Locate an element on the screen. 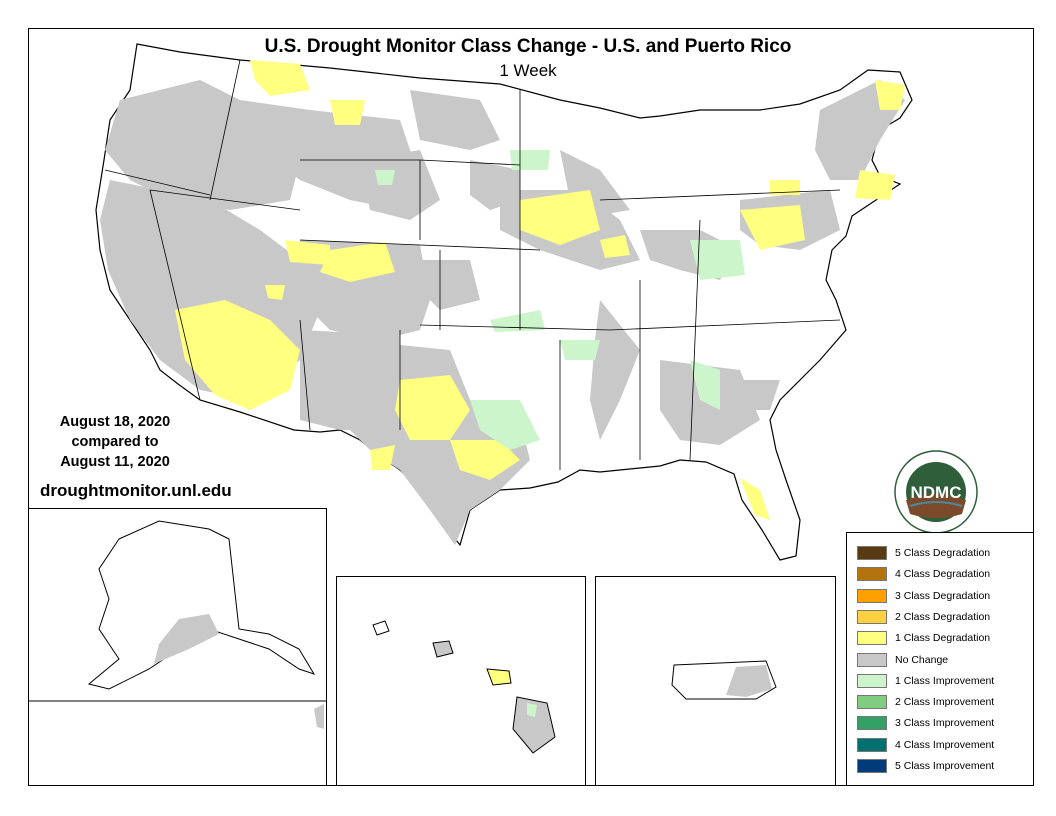 This screenshot has height=816, width=1056. alaska-outline is located at coordinates (201, 605).